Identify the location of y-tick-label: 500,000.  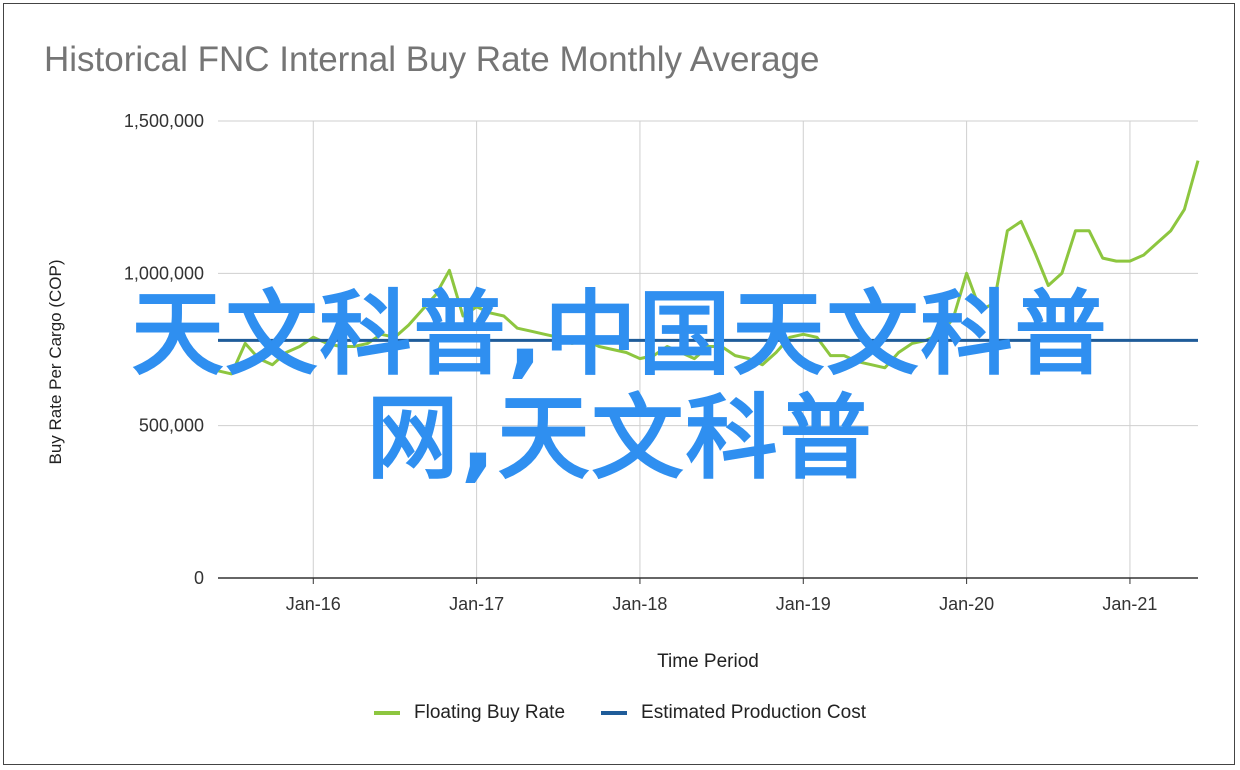
(171, 426).